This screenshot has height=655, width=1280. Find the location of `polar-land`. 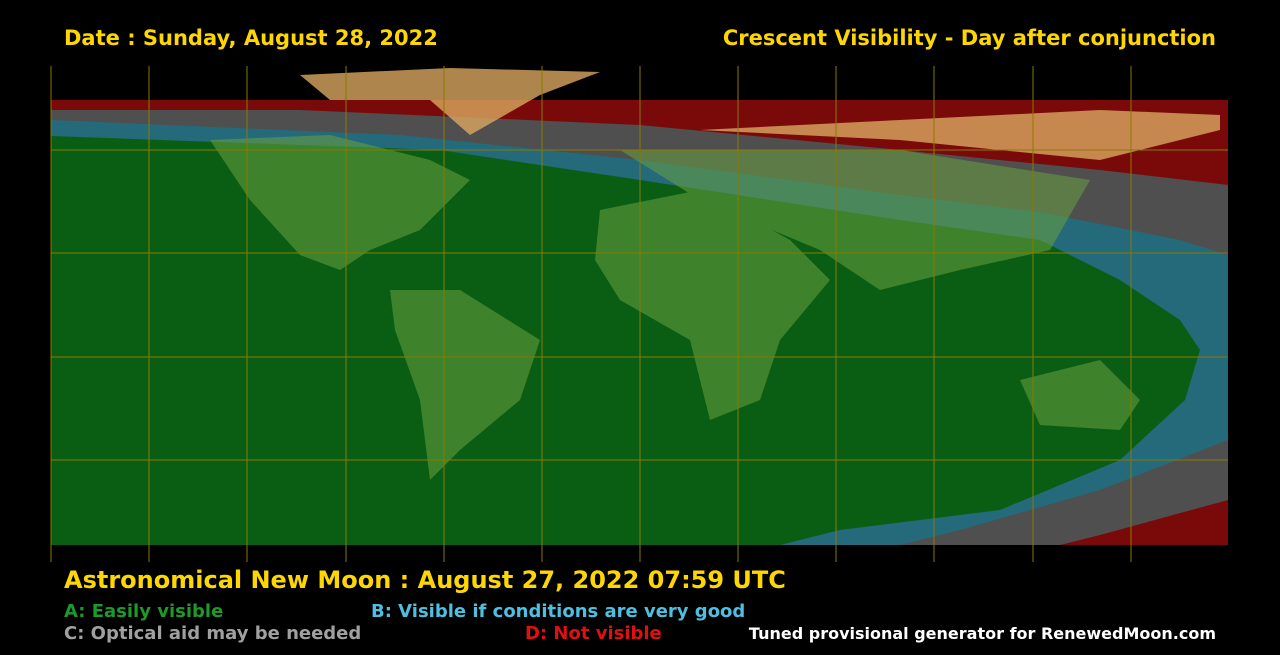

polar-land is located at coordinates (760, 114).